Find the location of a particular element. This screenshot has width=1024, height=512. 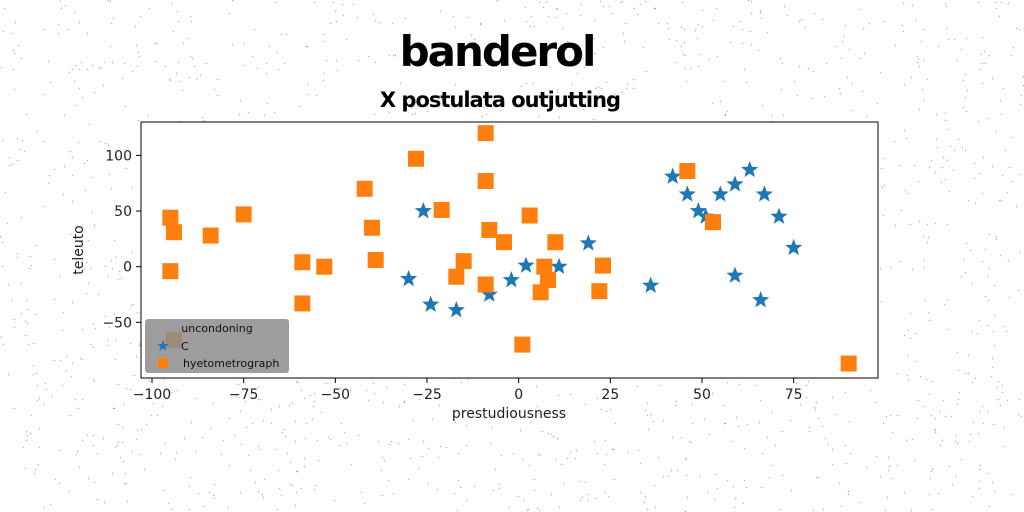

x-axis: −100 −75 −50 −25 0 25 50 75 is located at coordinates (468, 390).